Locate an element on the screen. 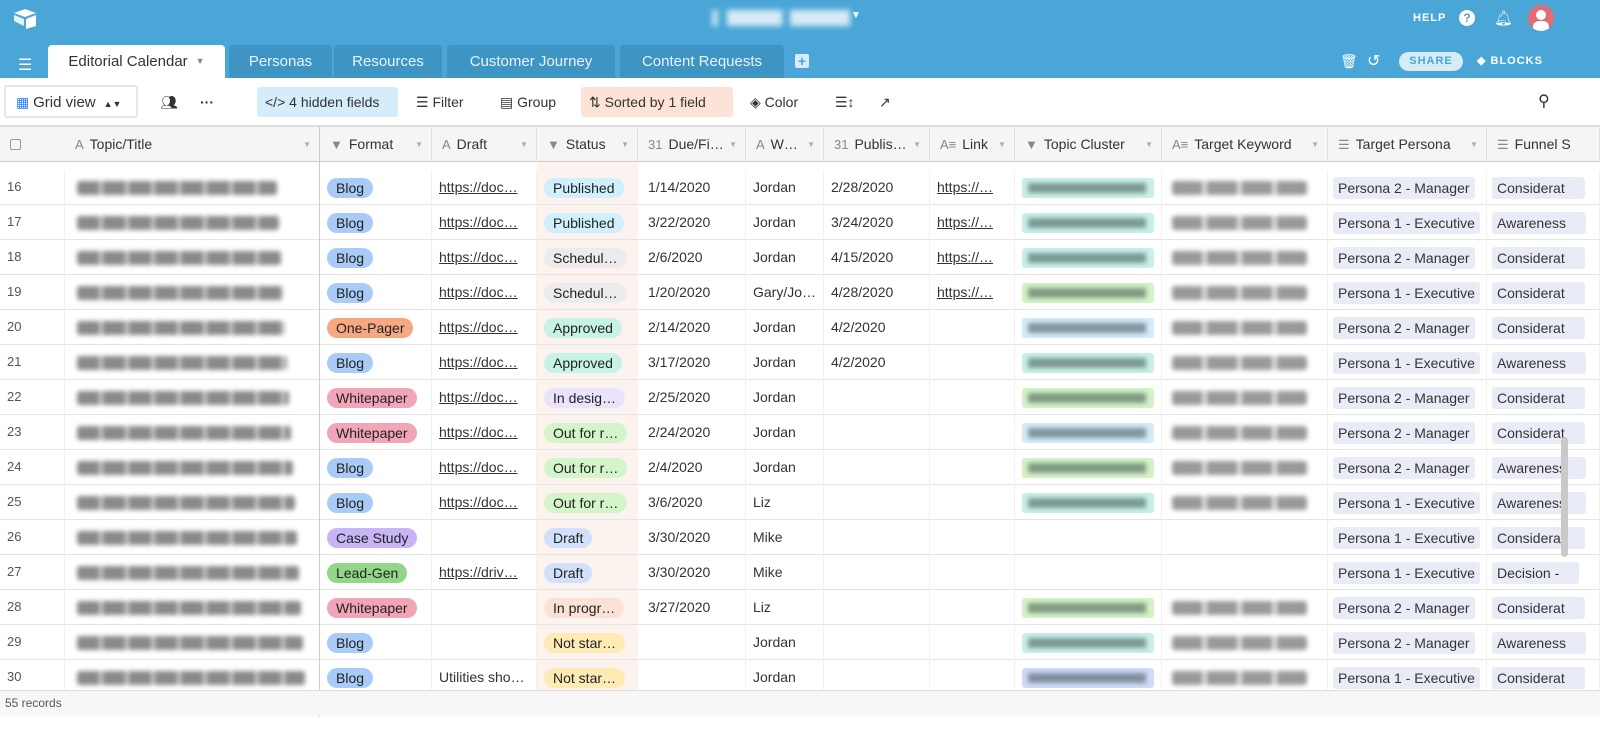 The height and width of the screenshot is (731, 1600). hamburger-menu-icon: ☰ is located at coordinates (25, 65).